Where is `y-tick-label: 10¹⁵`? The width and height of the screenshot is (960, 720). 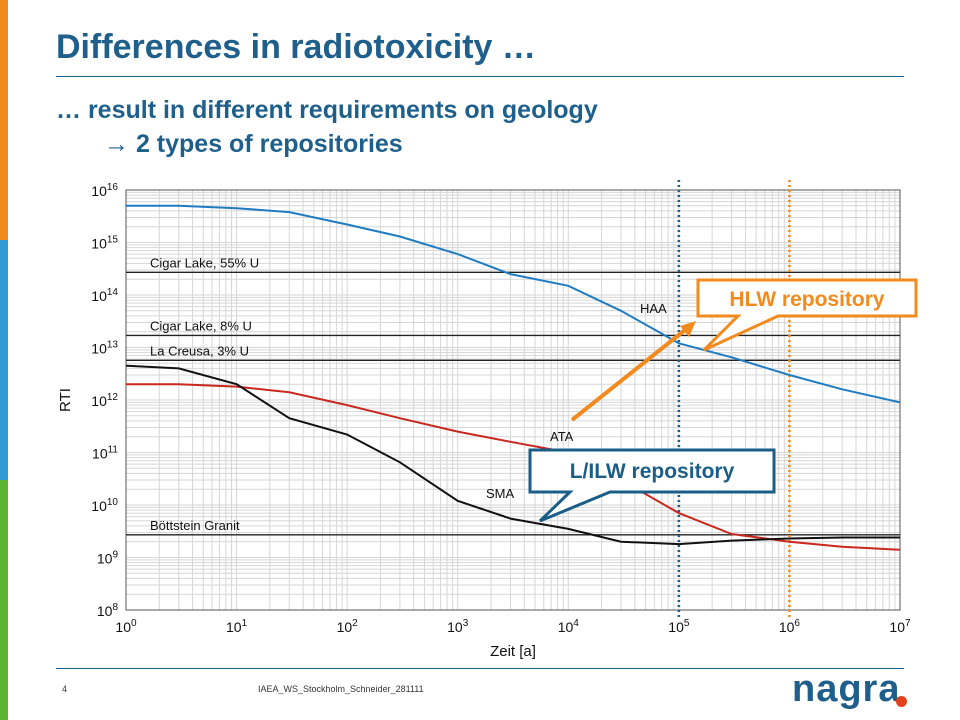
y-tick-label: 10¹⁵ is located at coordinates (104, 243).